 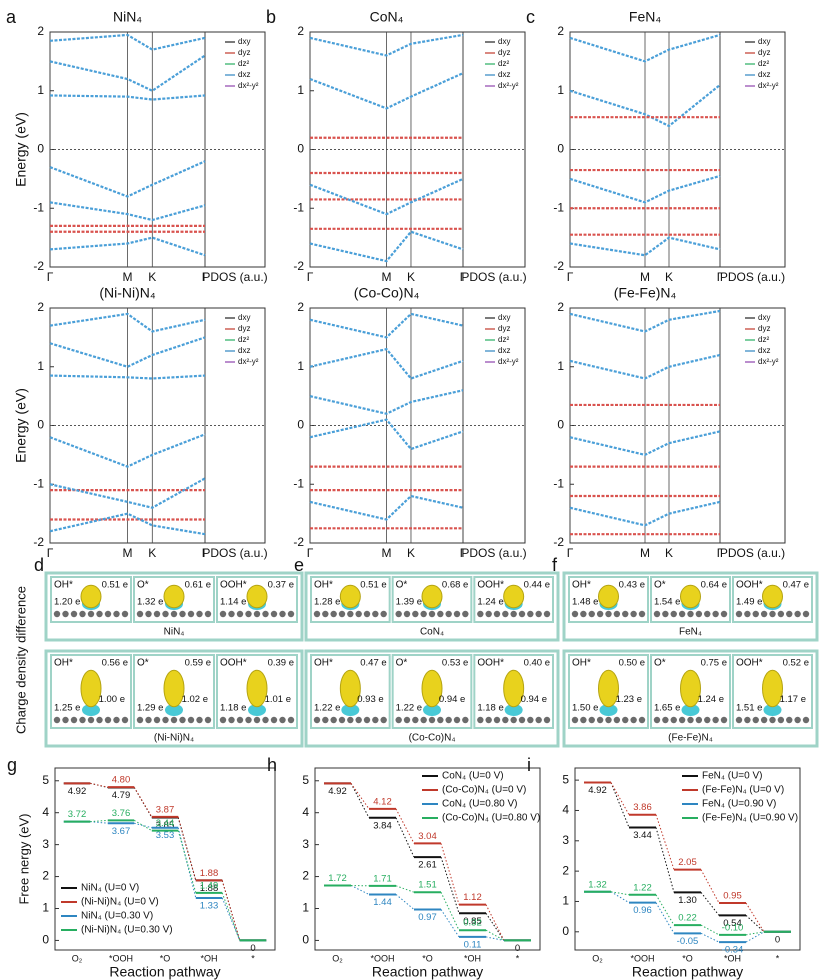 I want to click on site-label: OH*, so click(x=581, y=585).